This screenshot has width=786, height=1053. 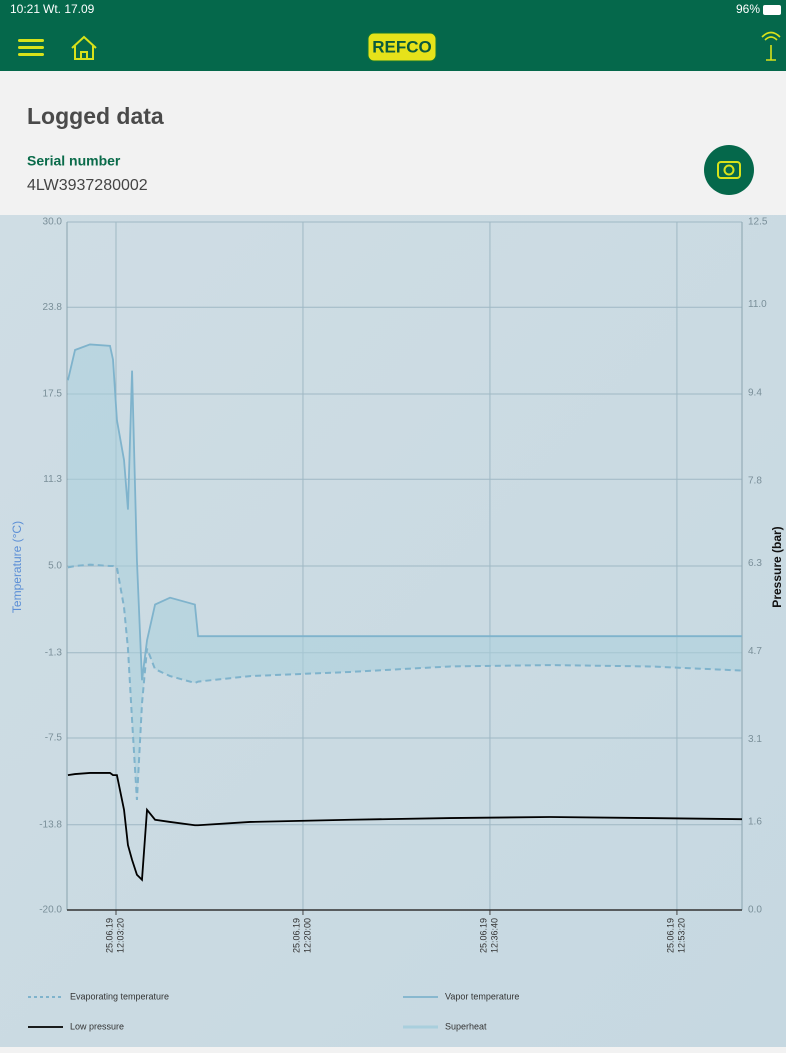 I want to click on y2-tick-label: 1.6, so click(x=755, y=822).